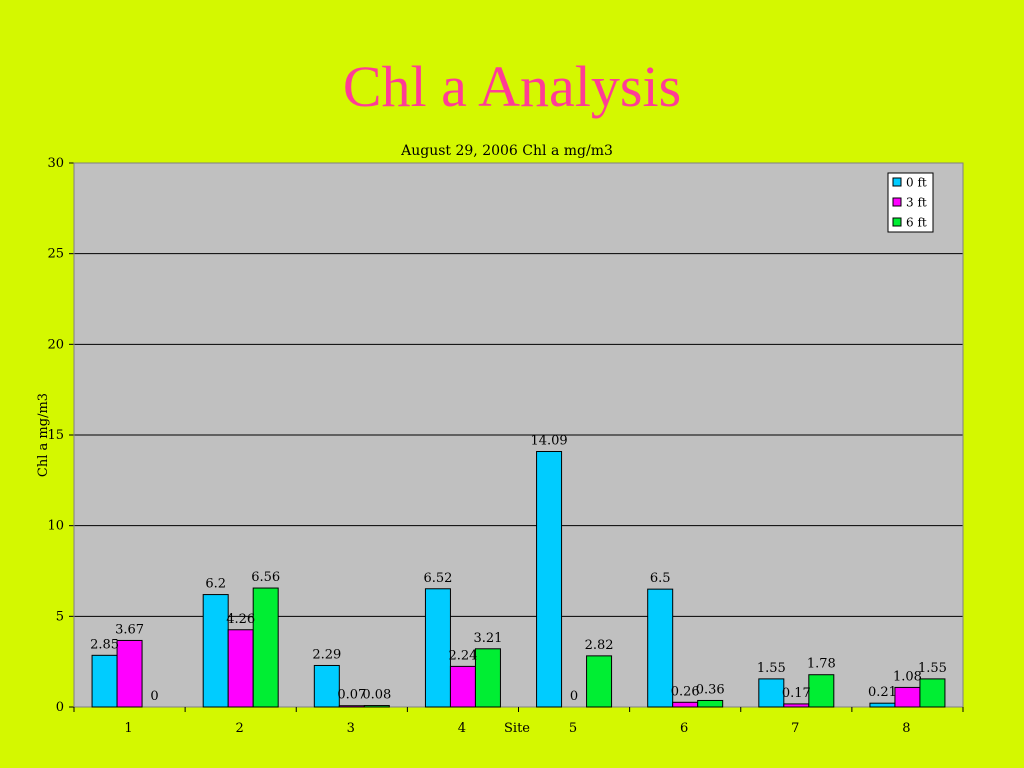 This screenshot has height=768, width=1024. I want to click on y-axis-label: Chl a mg/m3, so click(43, 435).